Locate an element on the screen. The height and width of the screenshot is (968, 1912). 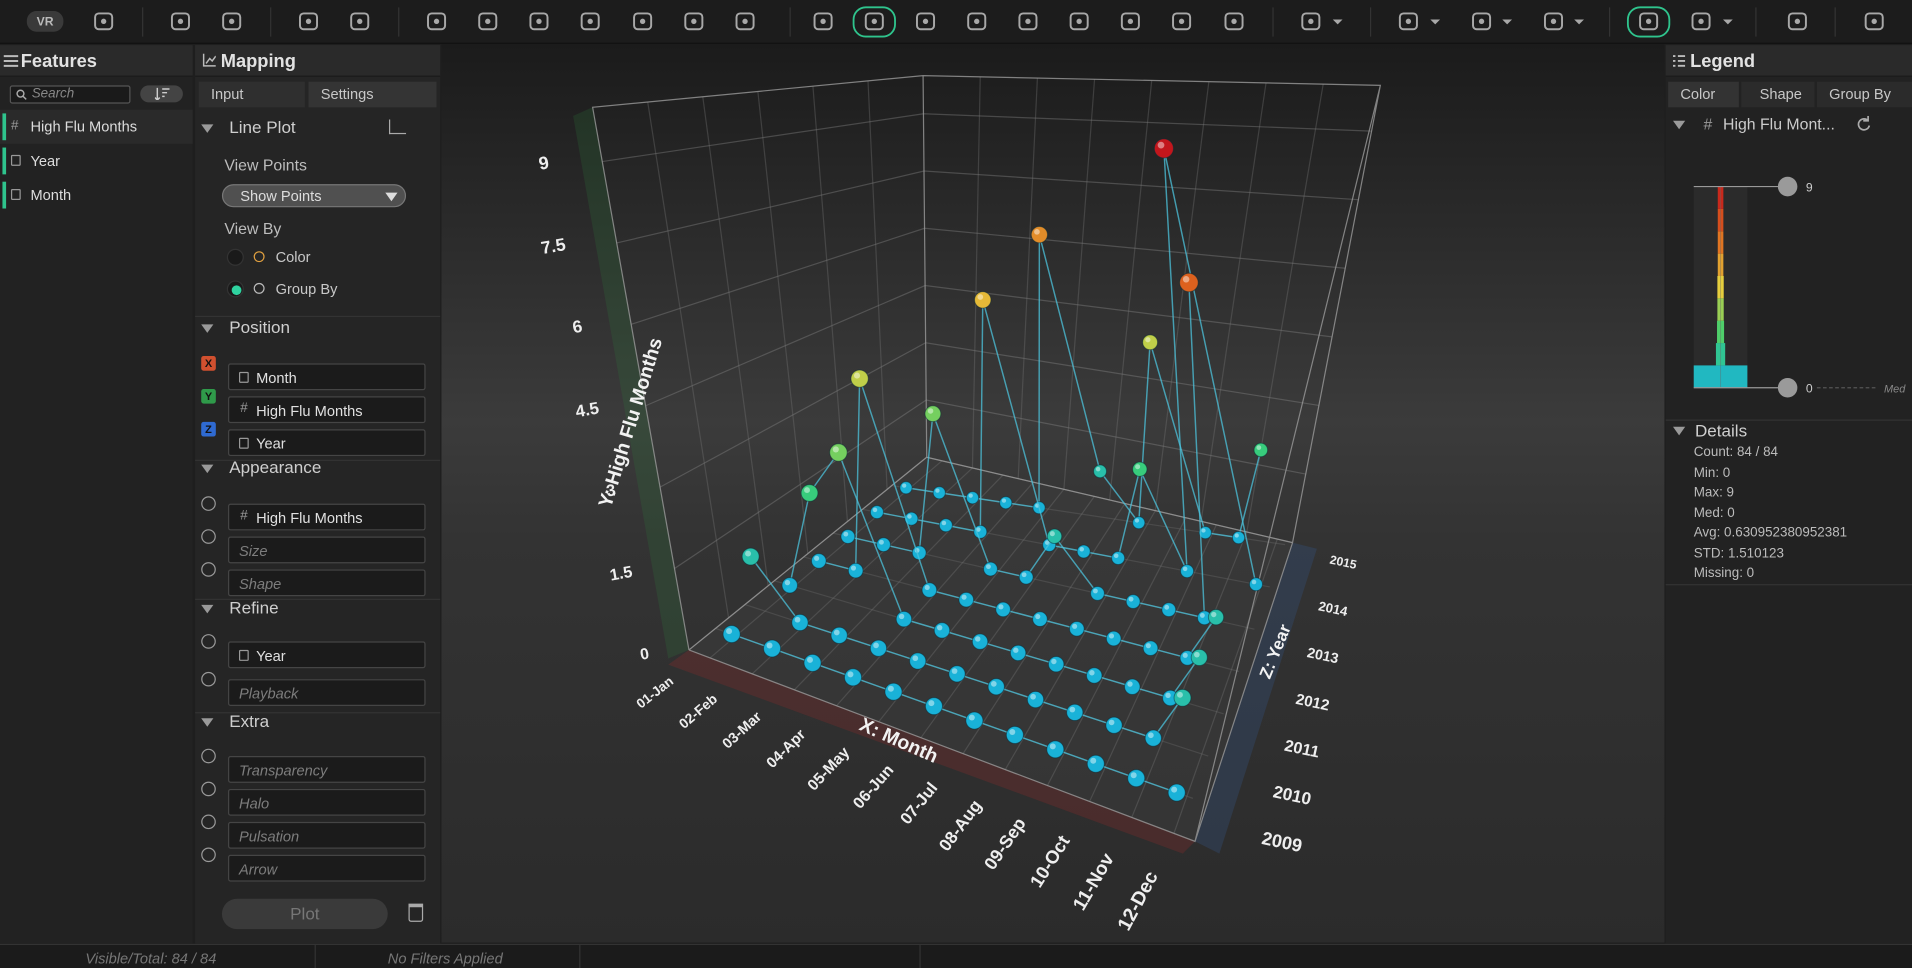
plot-button: Plot is located at coordinates (304, 914).